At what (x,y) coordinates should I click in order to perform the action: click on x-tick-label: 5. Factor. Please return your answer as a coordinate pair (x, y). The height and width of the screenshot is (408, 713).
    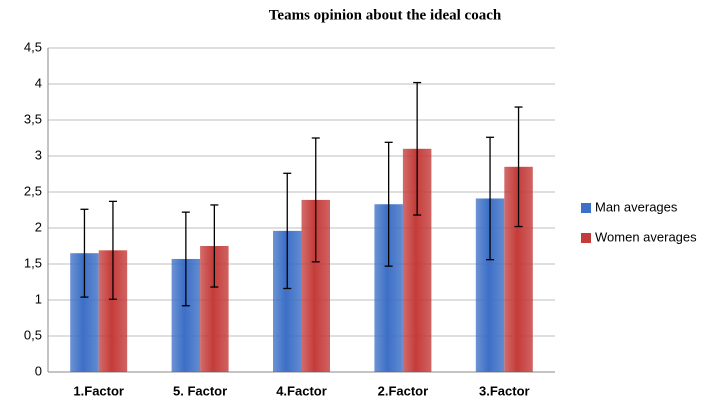
    Looking at the image, I should click on (200, 390).